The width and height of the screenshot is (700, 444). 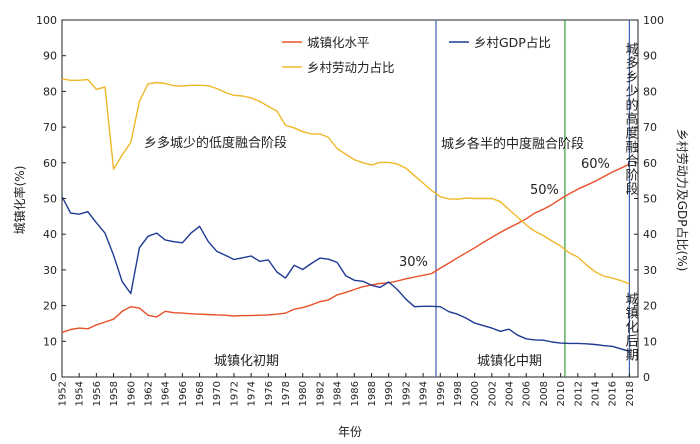 I want to click on y-tick-left-label: 90, so click(x=50, y=56).